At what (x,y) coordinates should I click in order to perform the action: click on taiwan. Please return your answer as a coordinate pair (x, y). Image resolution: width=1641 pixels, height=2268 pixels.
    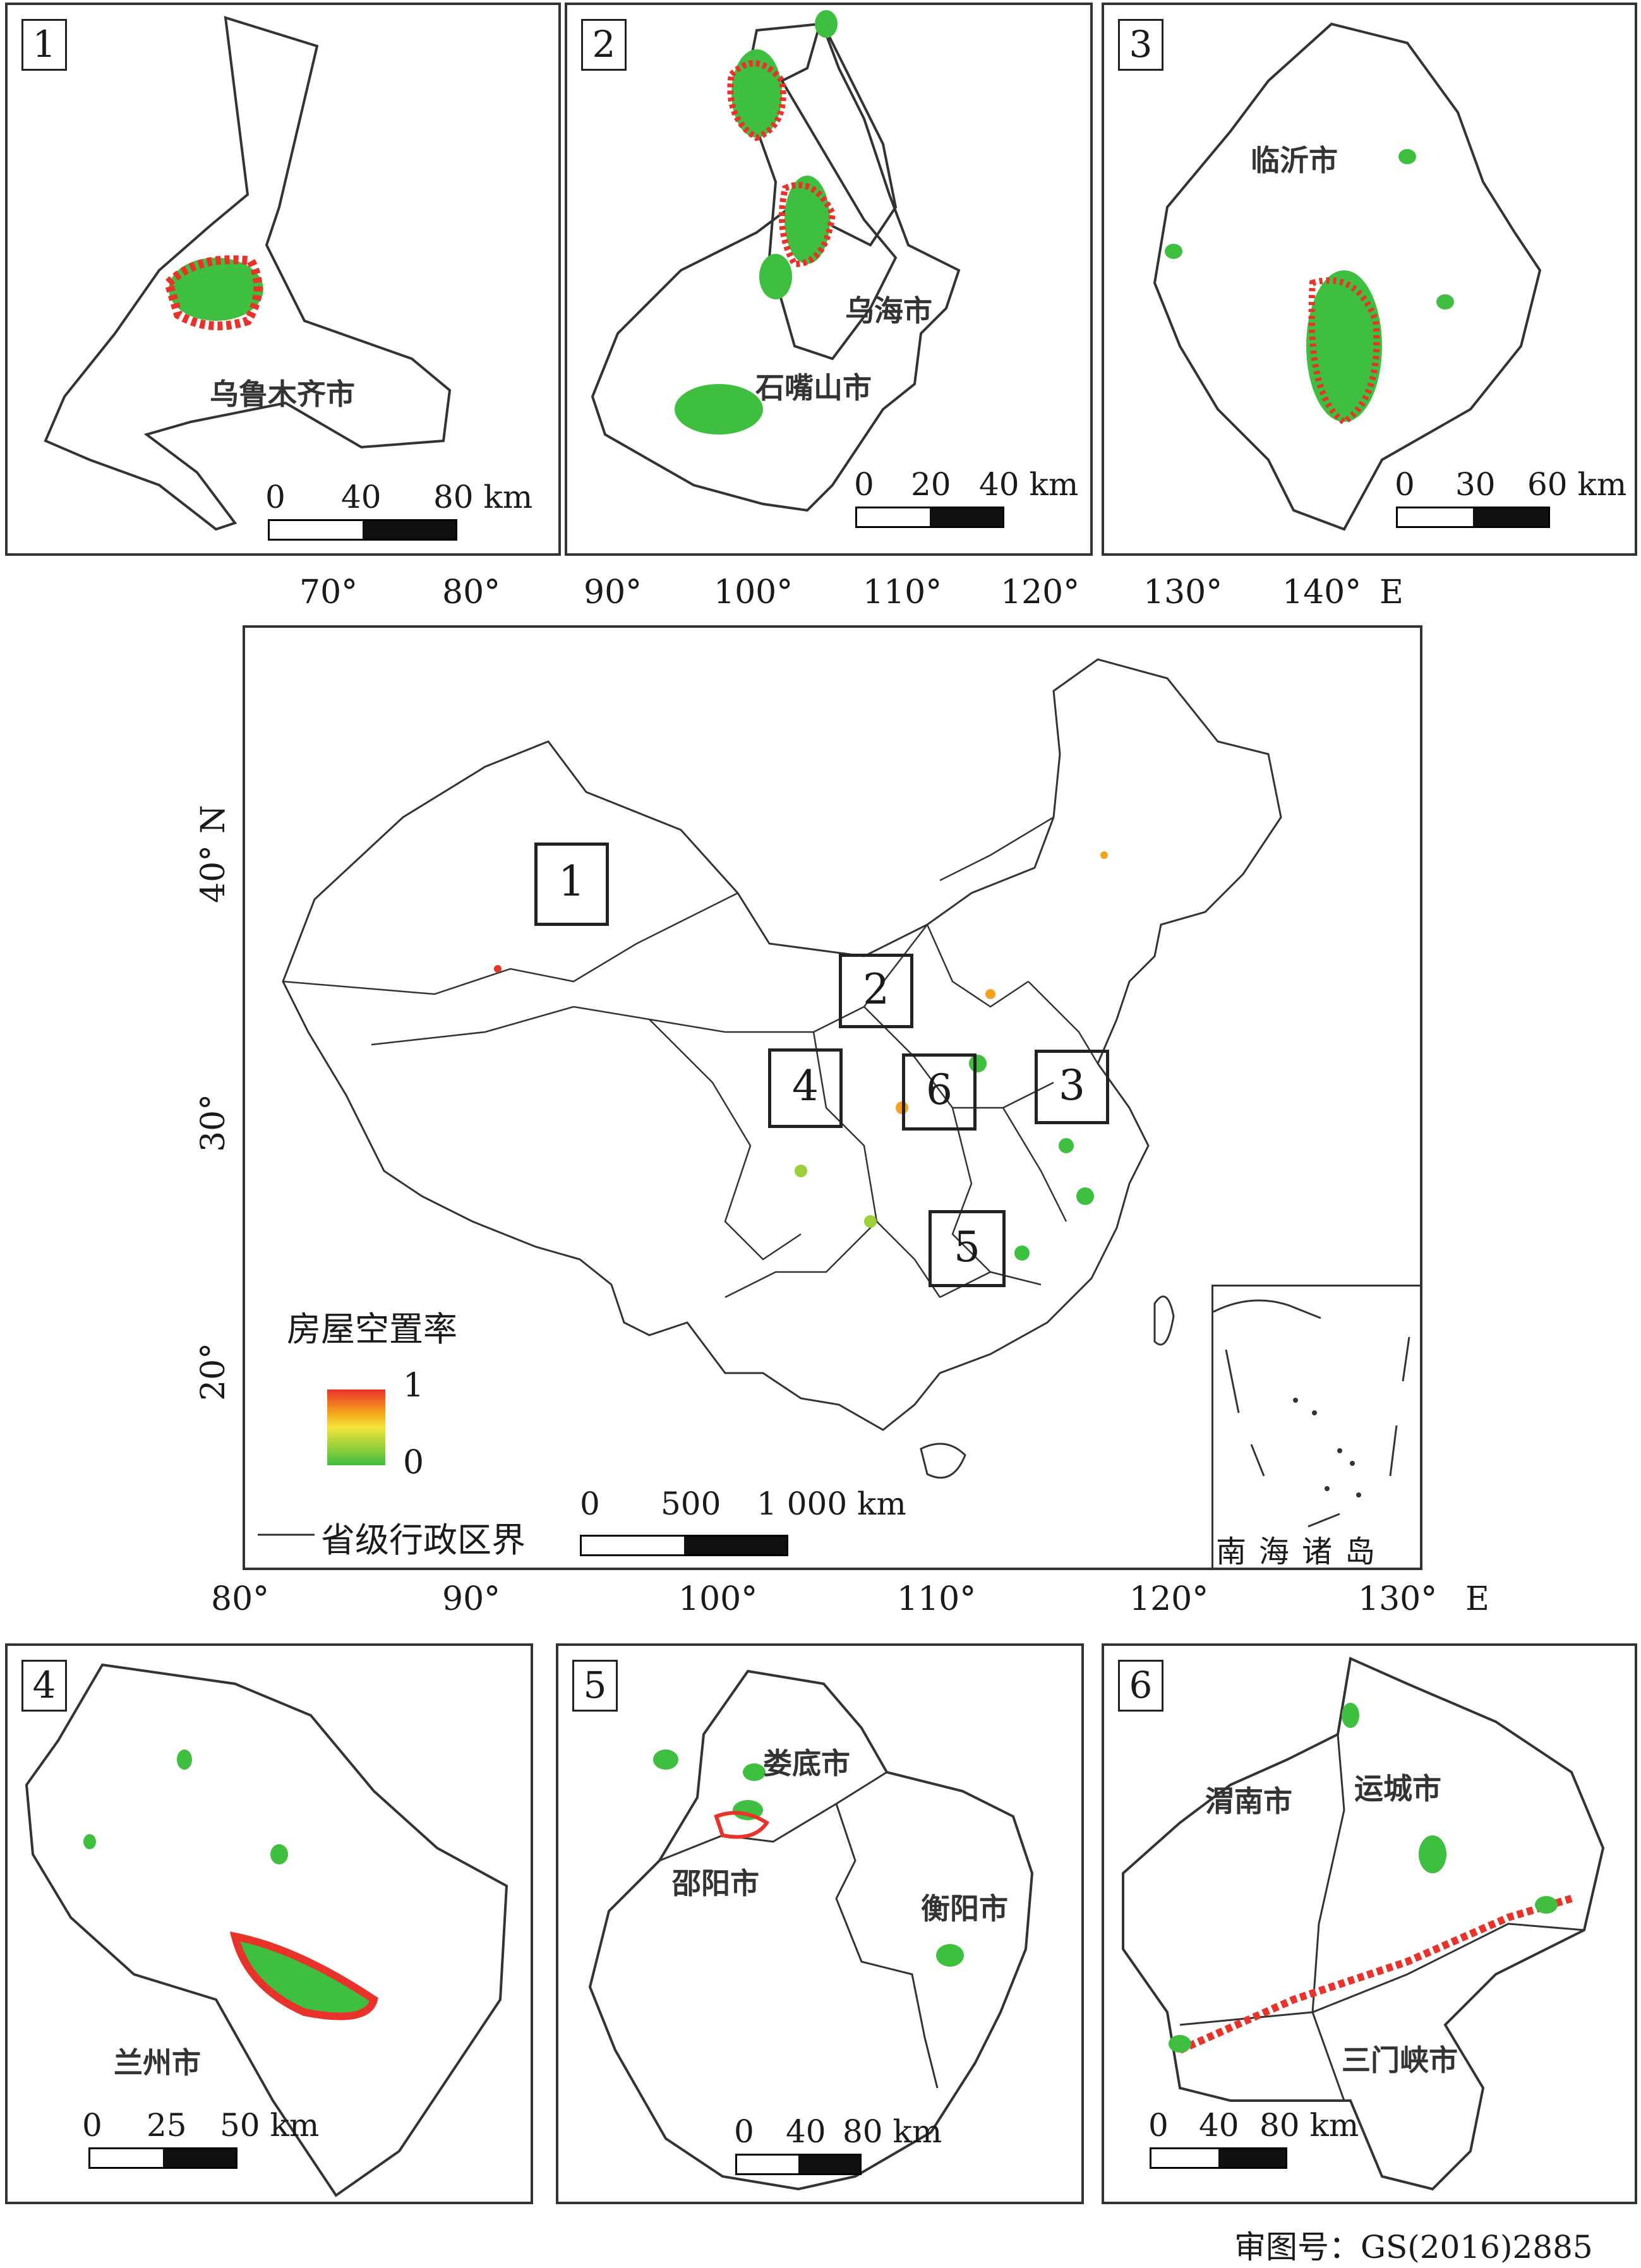
    Looking at the image, I should click on (1164, 1320).